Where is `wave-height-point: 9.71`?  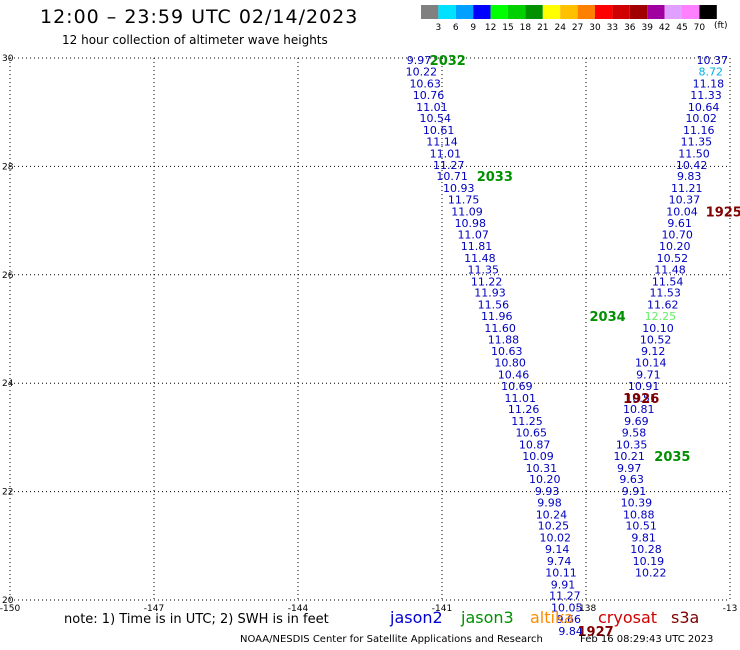 wave-height-point: 9.71 is located at coordinates (648, 375).